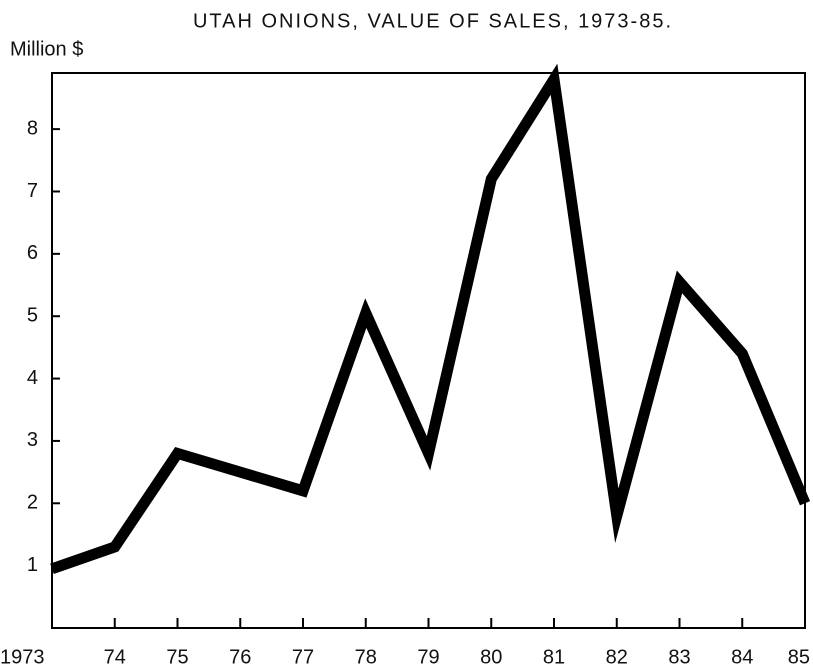  What do you see at coordinates (428, 657) in the screenshot?
I see `x-tick-label: 79` at bounding box center [428, 657].